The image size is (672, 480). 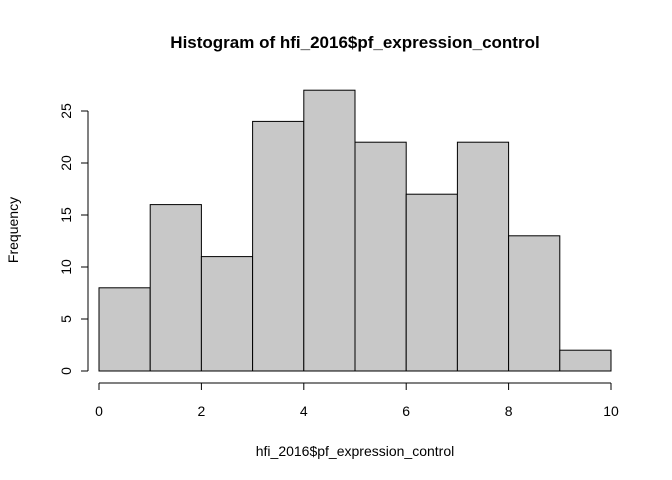 I want to click on y-tick-label-1: 5, so click(x=66, y=319).